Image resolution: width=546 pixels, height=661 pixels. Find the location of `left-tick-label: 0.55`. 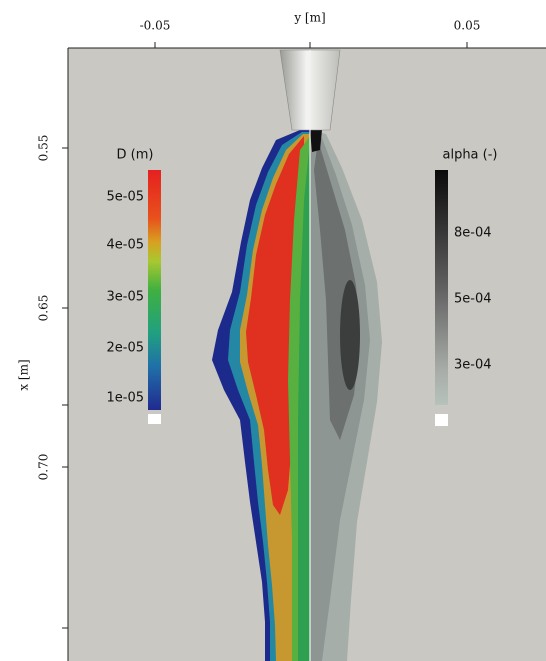

left-tick-label: 0.55 is located at coordinates (44, 148).